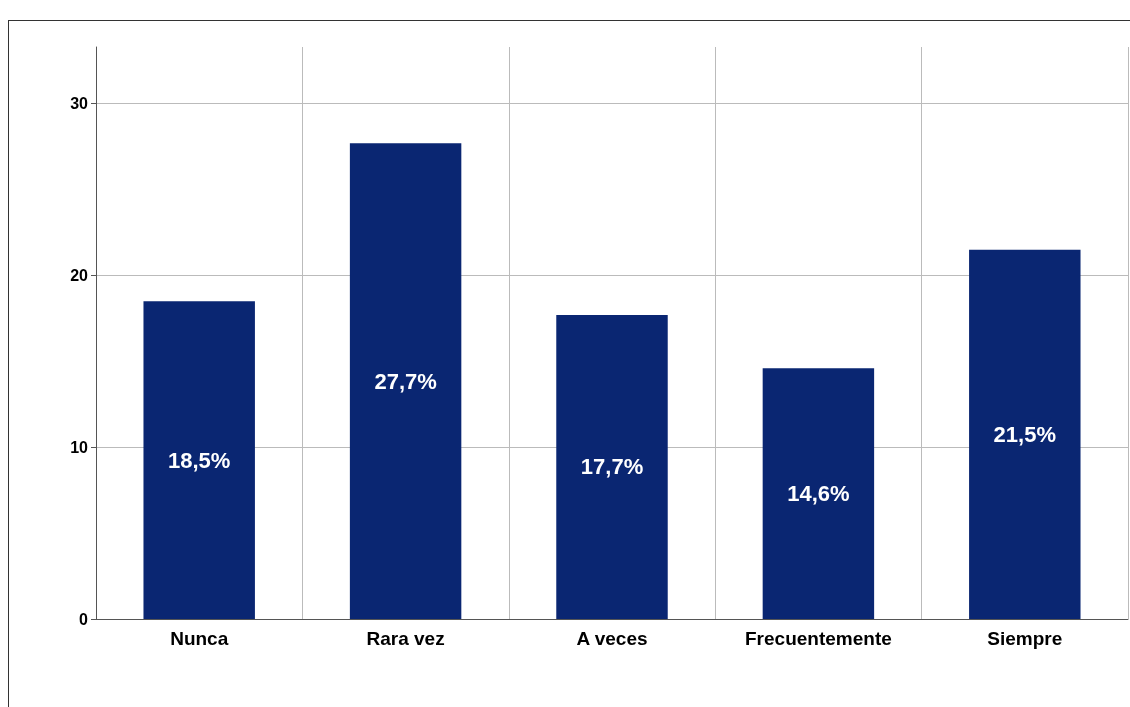 This screenshot has width=1130, height=707. I want to click on data-label: 17,7%, so click(612, 467).